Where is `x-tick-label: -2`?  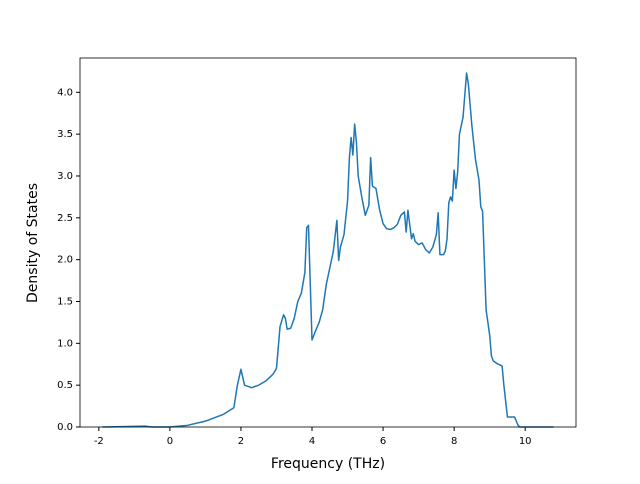
x-tick-label: -2 is located at coordinates (99, 441).